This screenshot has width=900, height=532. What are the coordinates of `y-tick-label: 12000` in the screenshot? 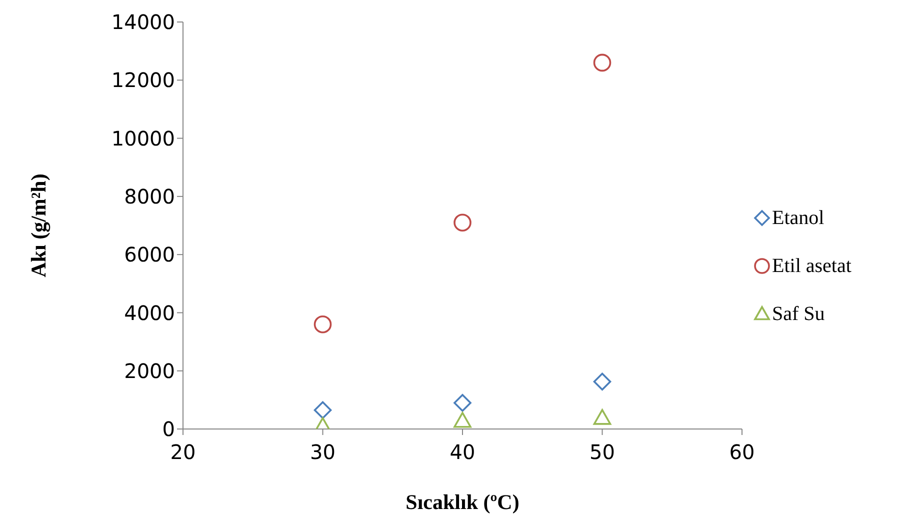 It's located at (143, 80).